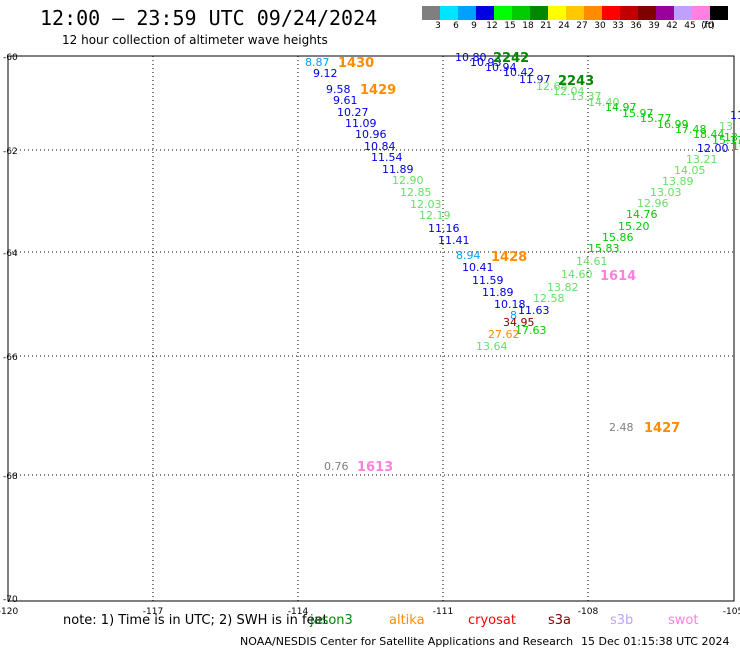 The width and height of the screenshot is (740, 650). Describe the element at coordinates (492, 346) in the screenshot. I see `wave-height-value: 13.64` at that location.